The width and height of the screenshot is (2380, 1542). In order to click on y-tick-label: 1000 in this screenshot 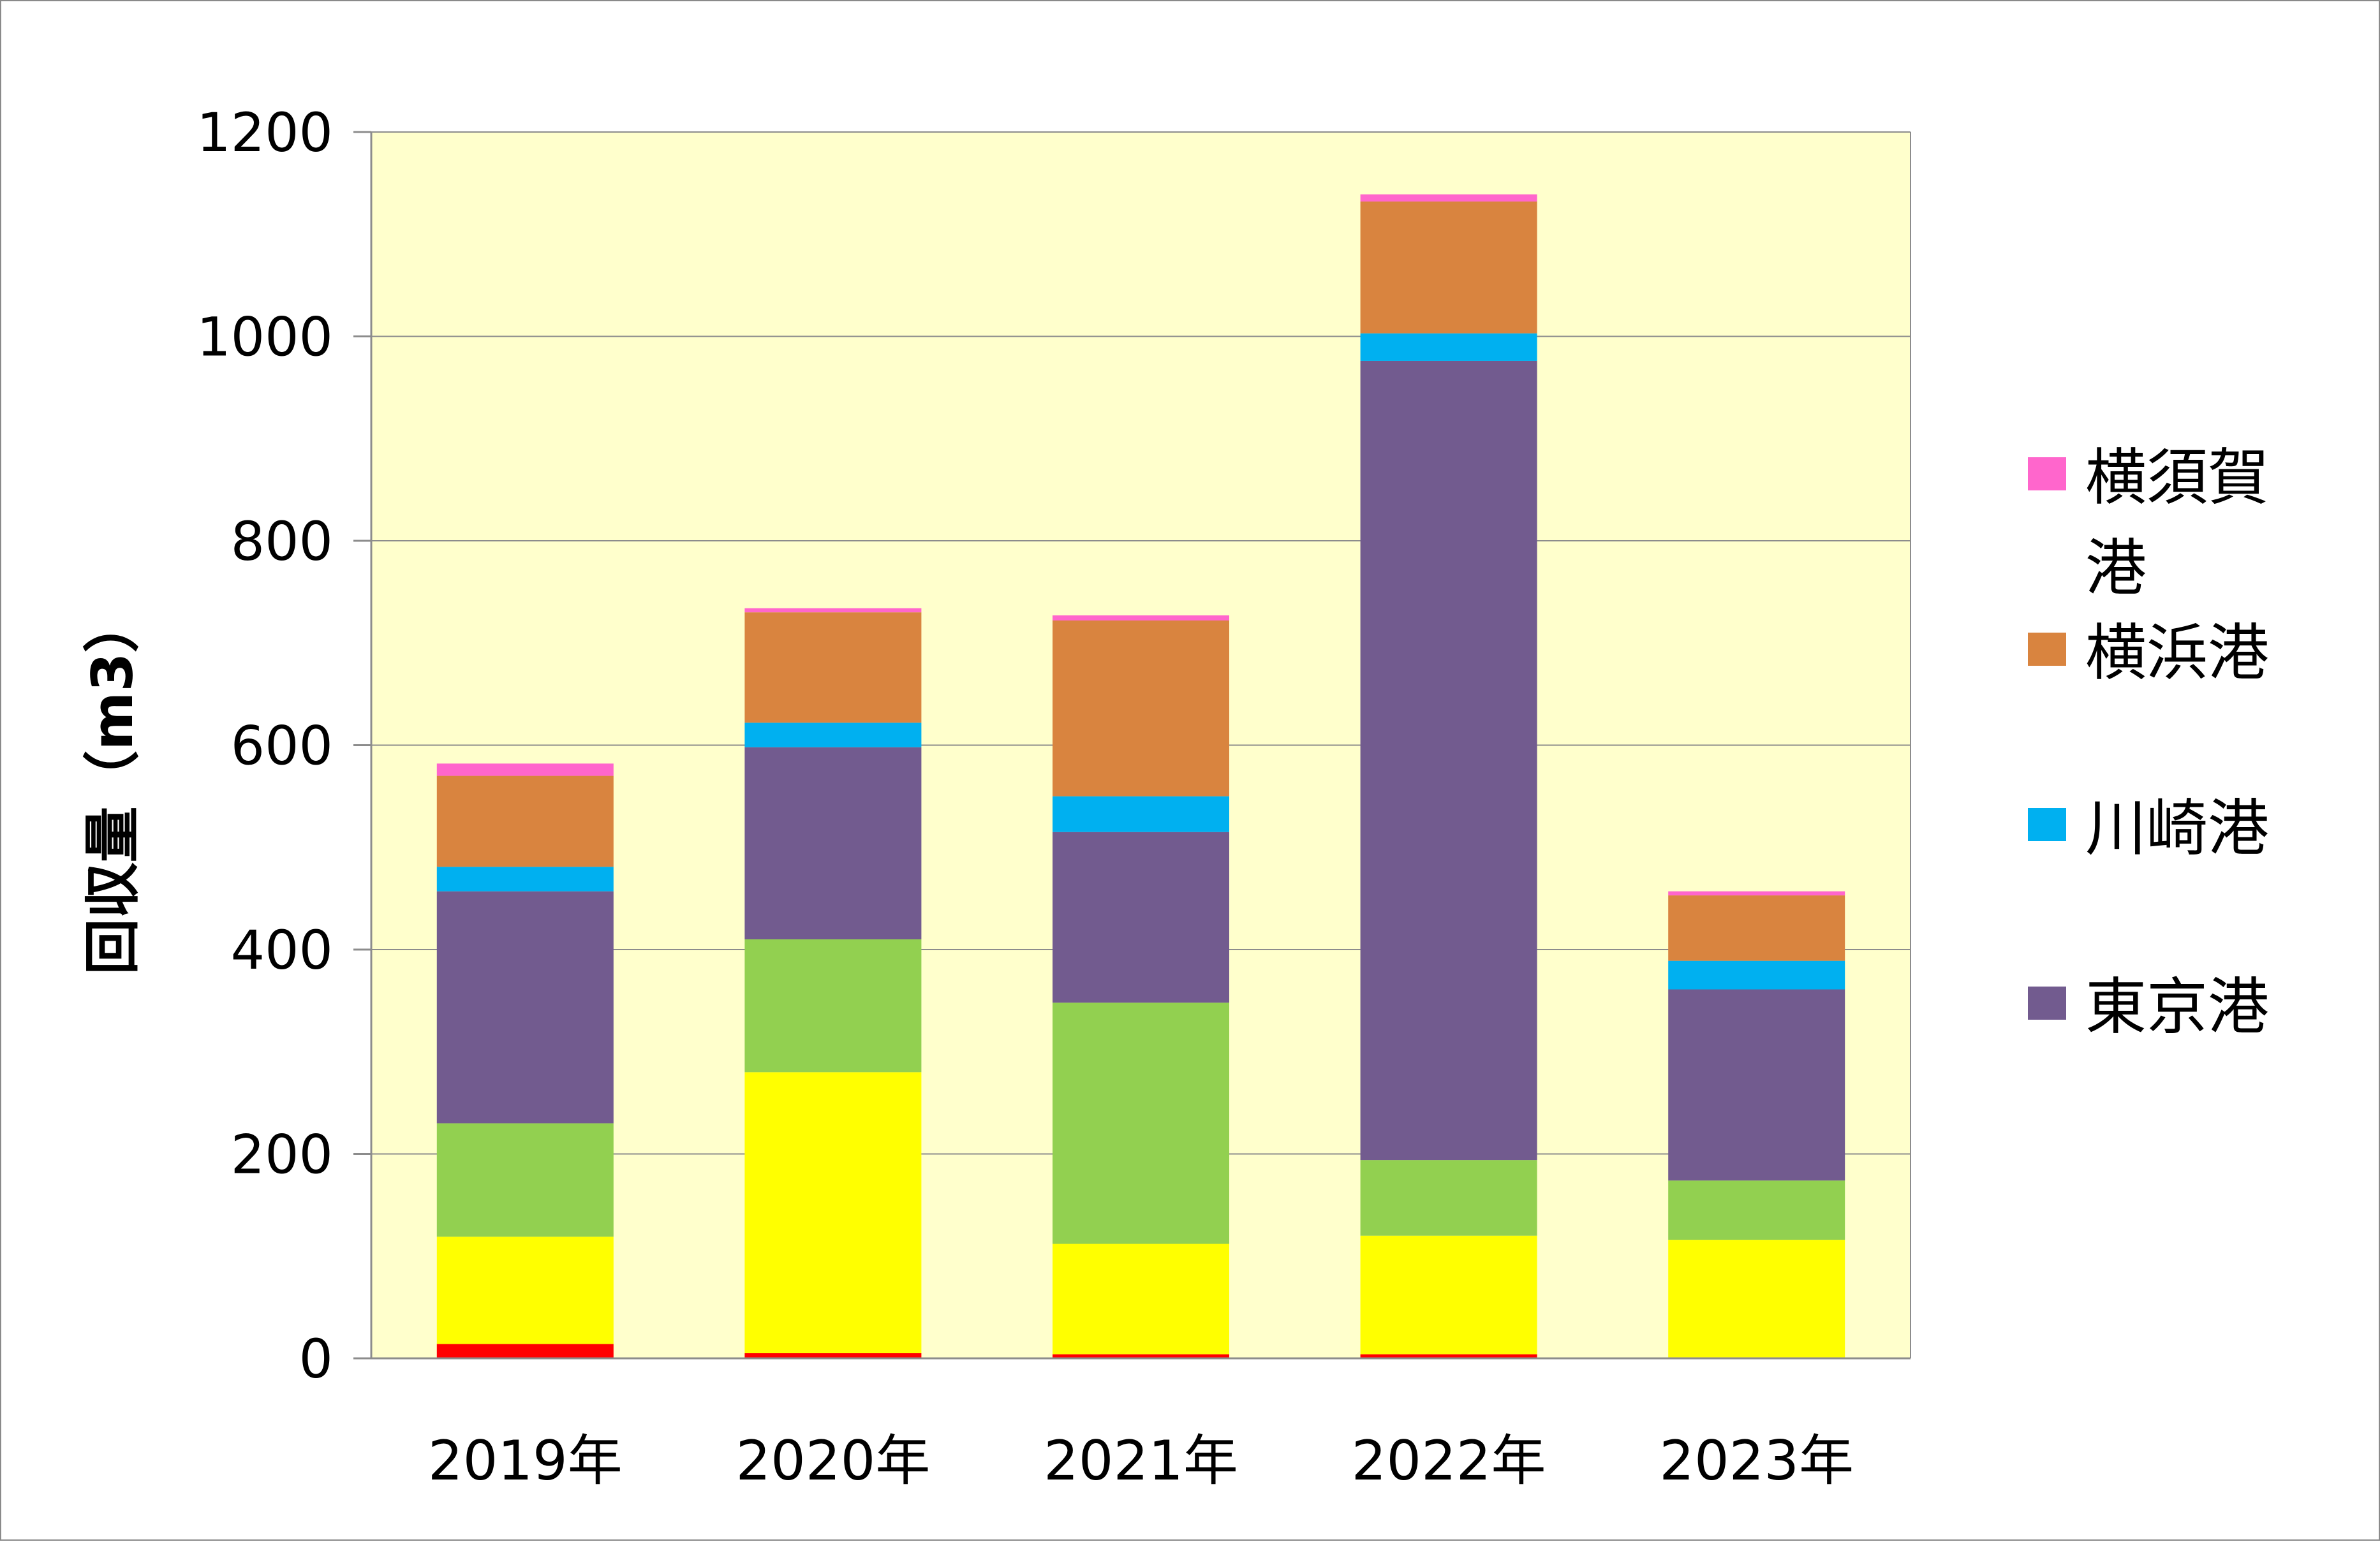, I will do `click(264, 337)`.